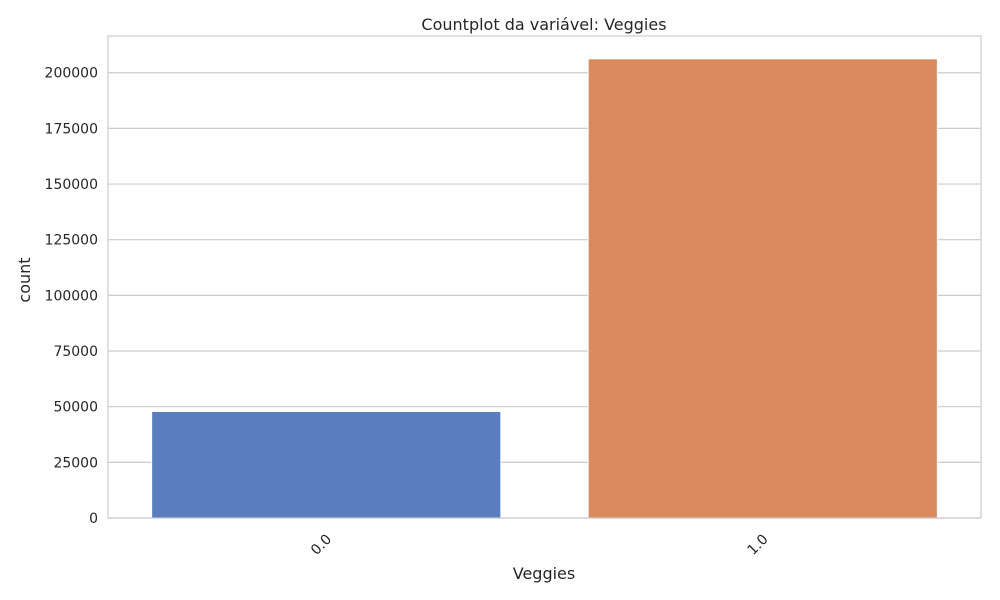 The image size is (1000, 600). Describe the element at coordinates (71, 185) in the screenshot. I see `y-tick-label: 150000` at that location.